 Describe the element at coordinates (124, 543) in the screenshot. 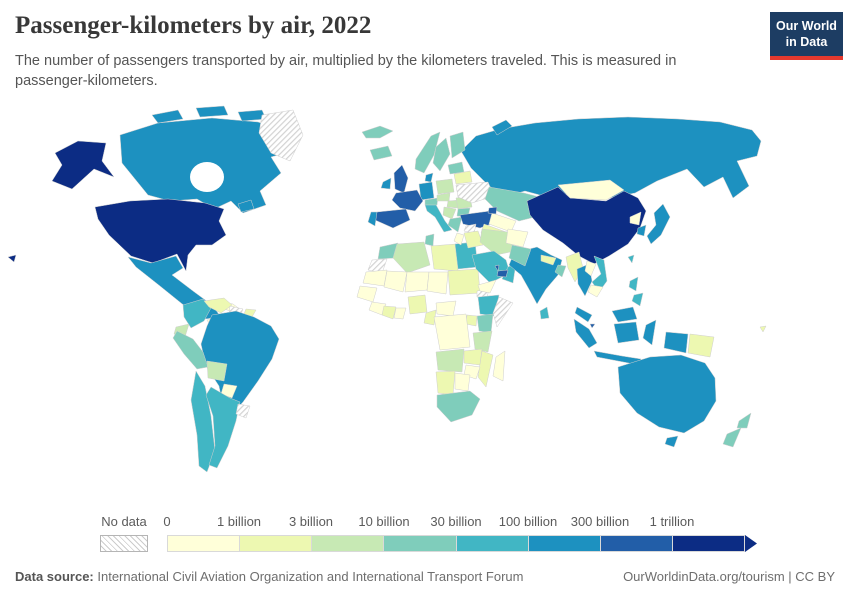

I see `legend-no-data-swatch` at that location.